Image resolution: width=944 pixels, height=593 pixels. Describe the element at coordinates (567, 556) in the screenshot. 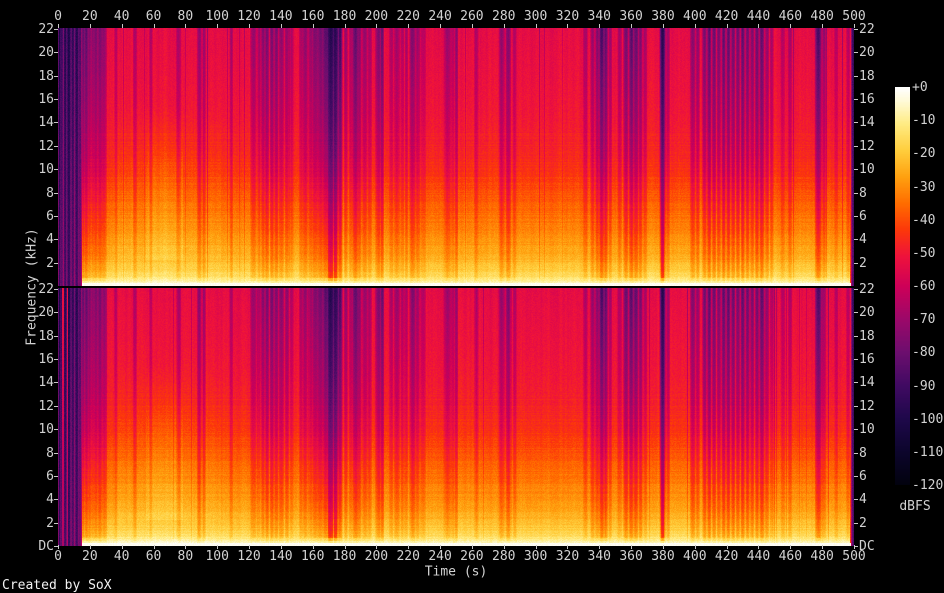

I see `x-tick-label: 320` at that location.